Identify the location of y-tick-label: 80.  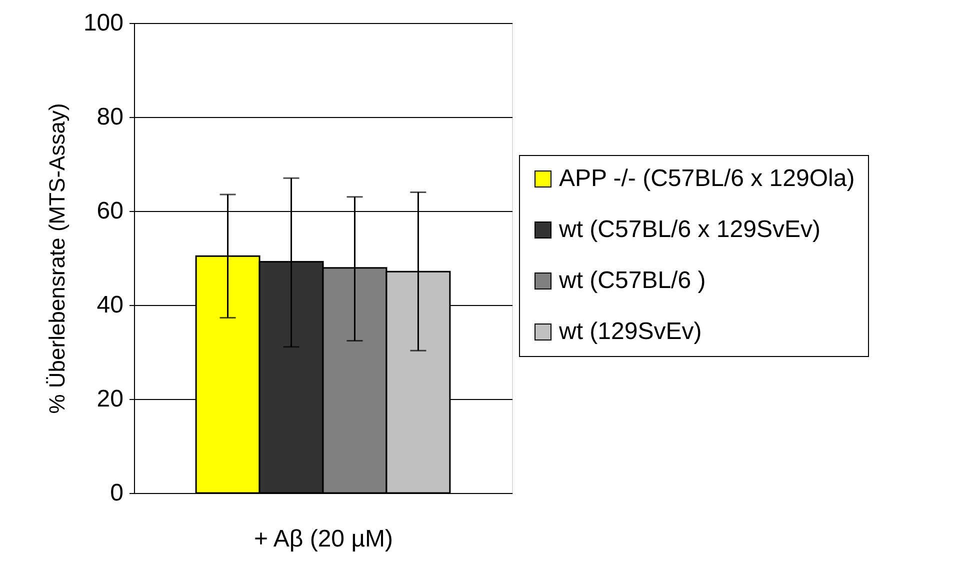
(110, 117).